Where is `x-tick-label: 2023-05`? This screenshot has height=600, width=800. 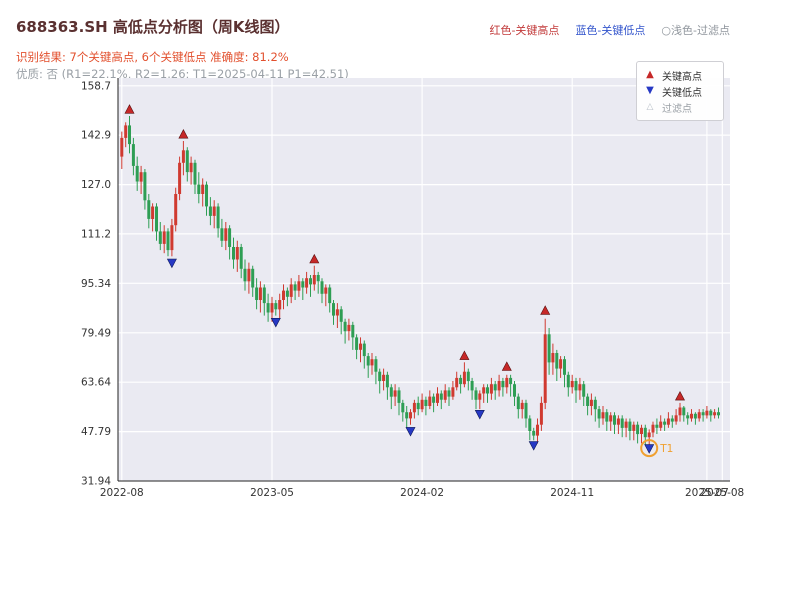 x-tick-label: 2023-05 is located at coordinates (272, 493).